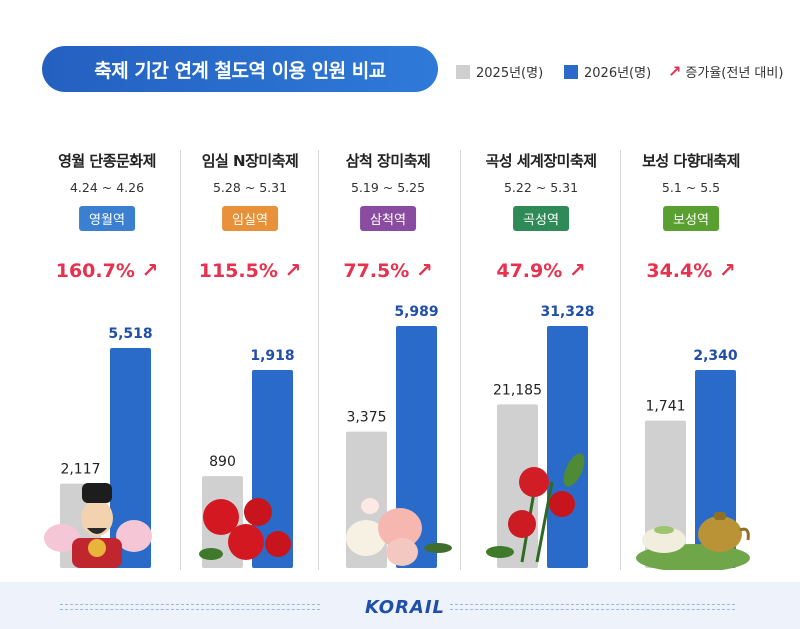  I want to click on growth-value: 160.7%, so click(95, 271).